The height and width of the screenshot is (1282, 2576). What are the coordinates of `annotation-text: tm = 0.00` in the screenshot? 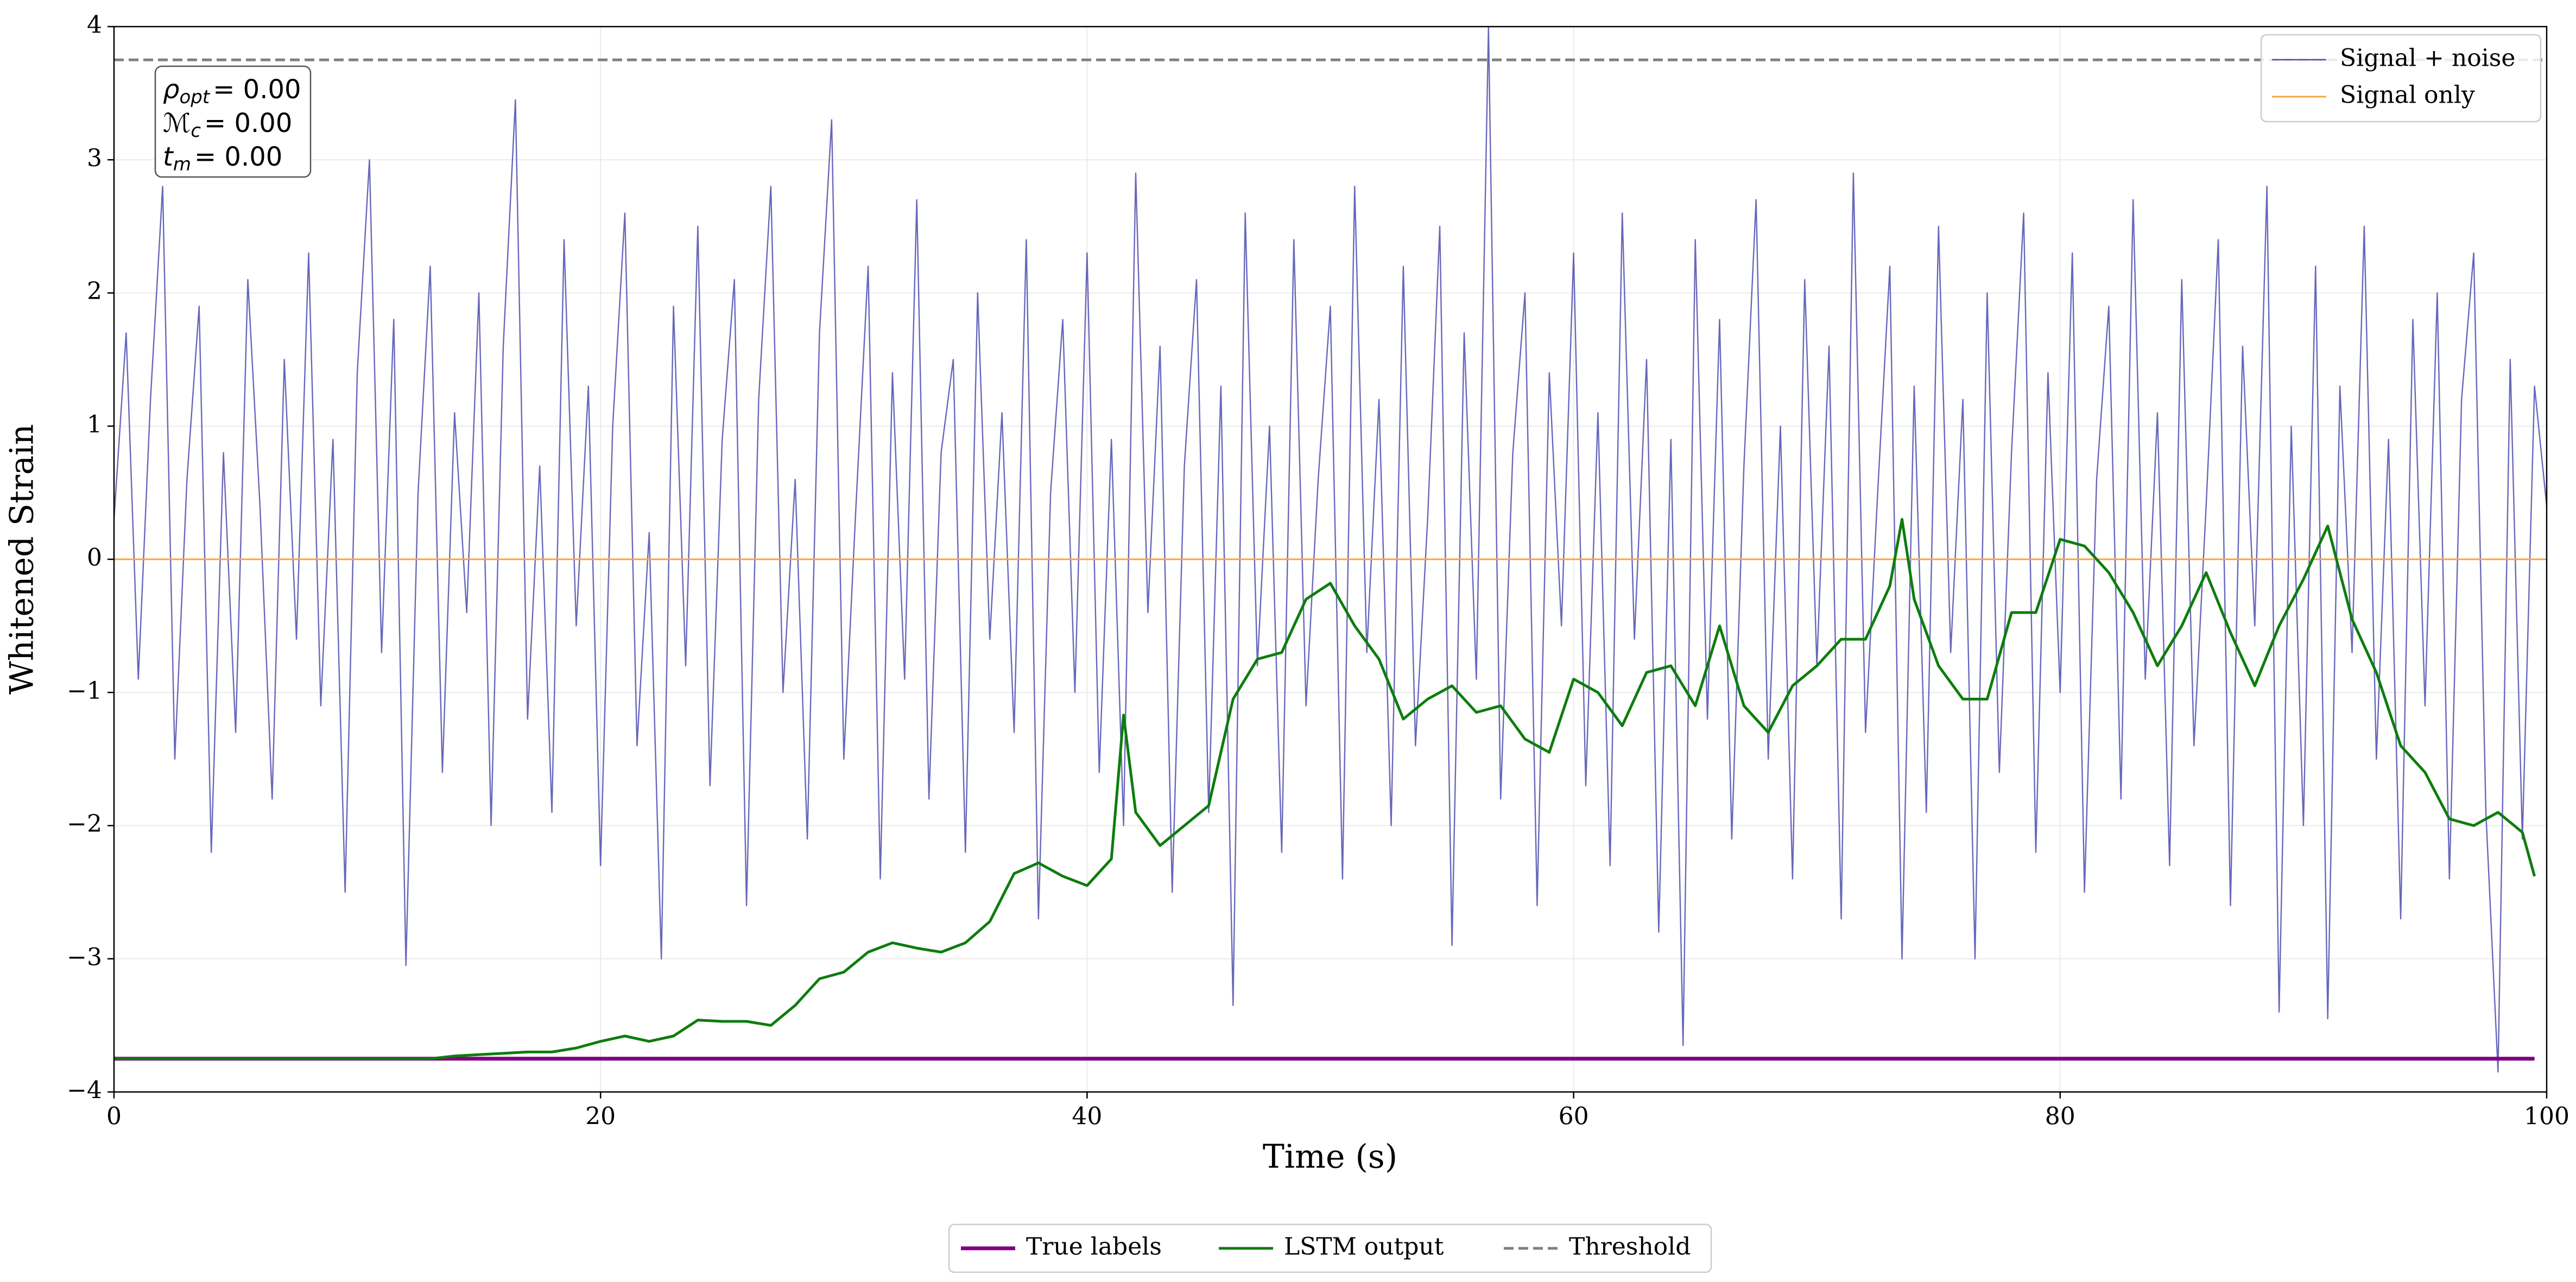 It's located at (222, 158).